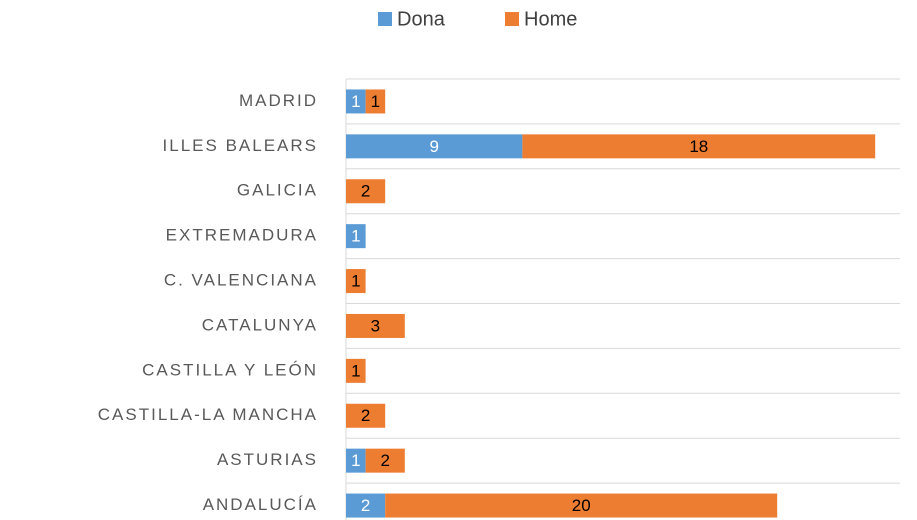  Describe the element at coordinates (230, 369) in the screenshot. I see `y-tick-label: CASTILLA Y LEÓN` at that location.